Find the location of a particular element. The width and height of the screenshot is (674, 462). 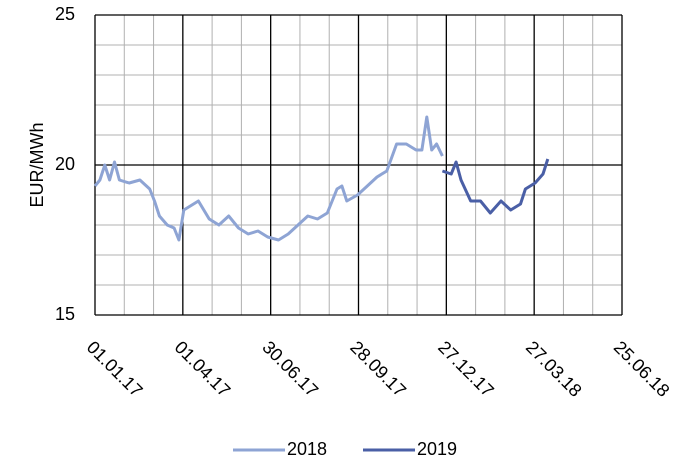

x-tick-label: 25.06.18 is located at coordinates (642, 369).